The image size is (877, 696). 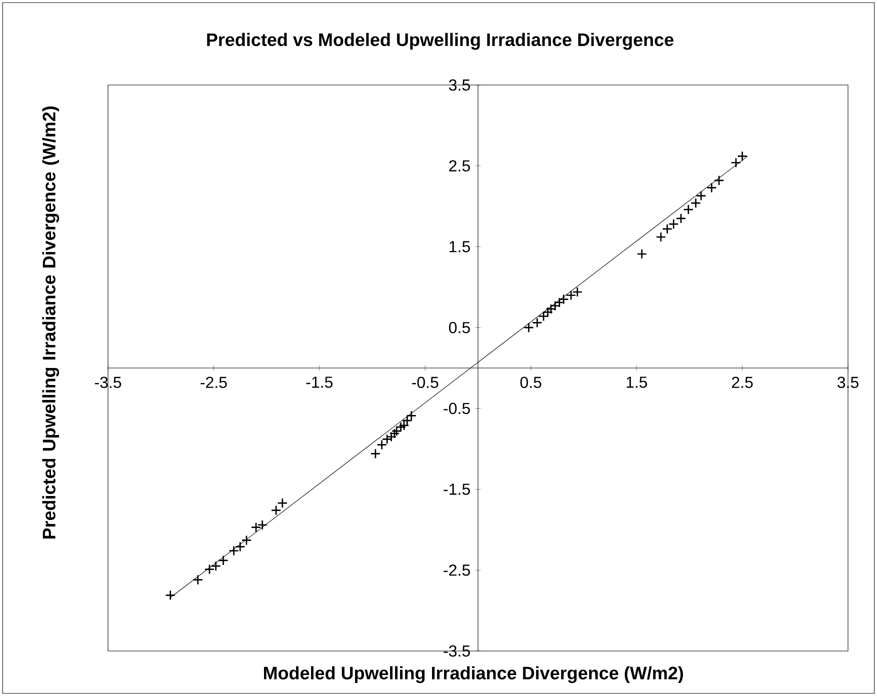 What do you see at coordinates (457, 489) in the screenshot?
I see `y-tick-label: -1.5` at bounding box center [457, 489].